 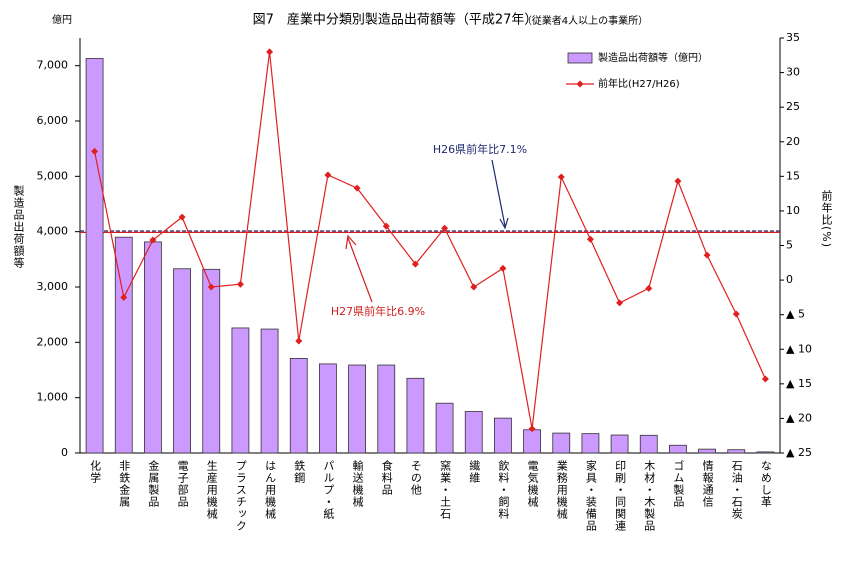 I want to click on x-tick-label: 情報通信, so click(x=707, y=484).